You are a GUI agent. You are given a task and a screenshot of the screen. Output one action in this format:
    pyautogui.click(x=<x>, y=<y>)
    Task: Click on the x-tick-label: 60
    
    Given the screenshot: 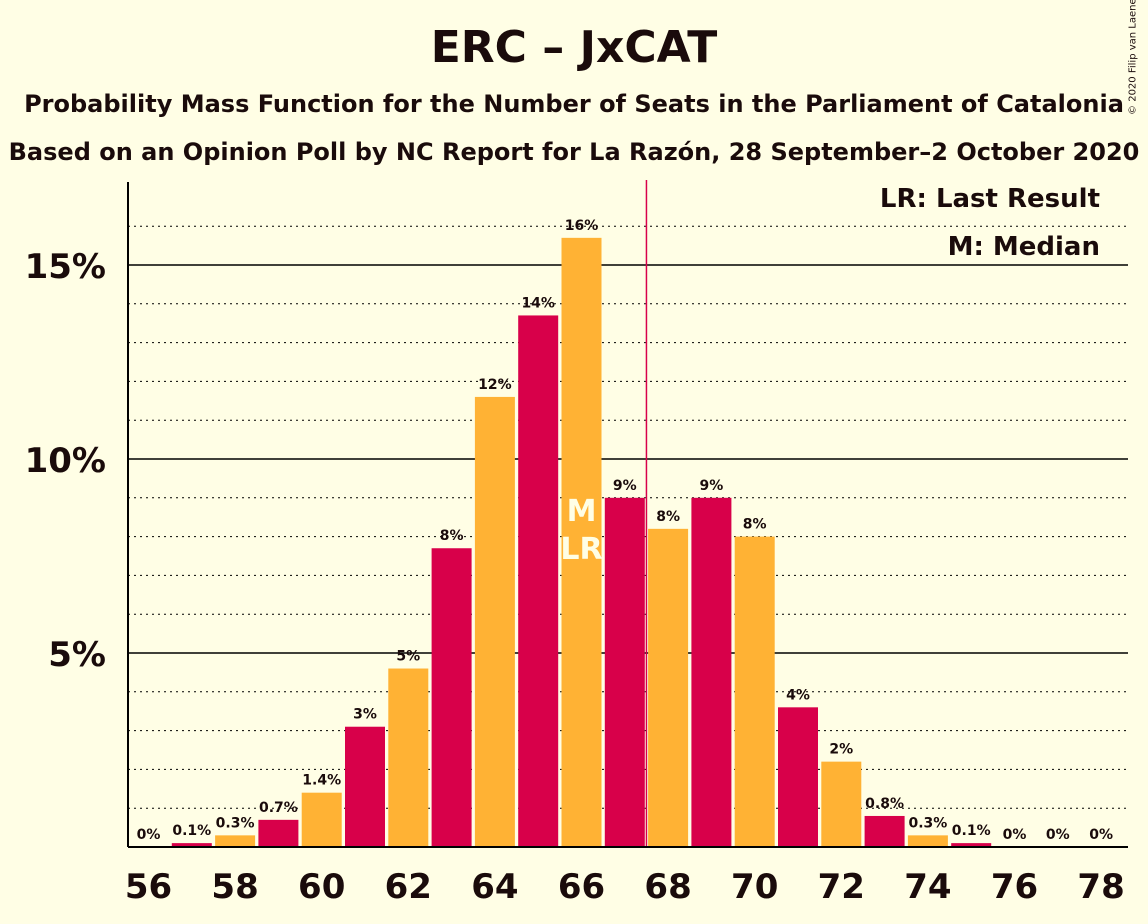 What is the action you would take?
    pyautogui.click(x=321, y=887)
    